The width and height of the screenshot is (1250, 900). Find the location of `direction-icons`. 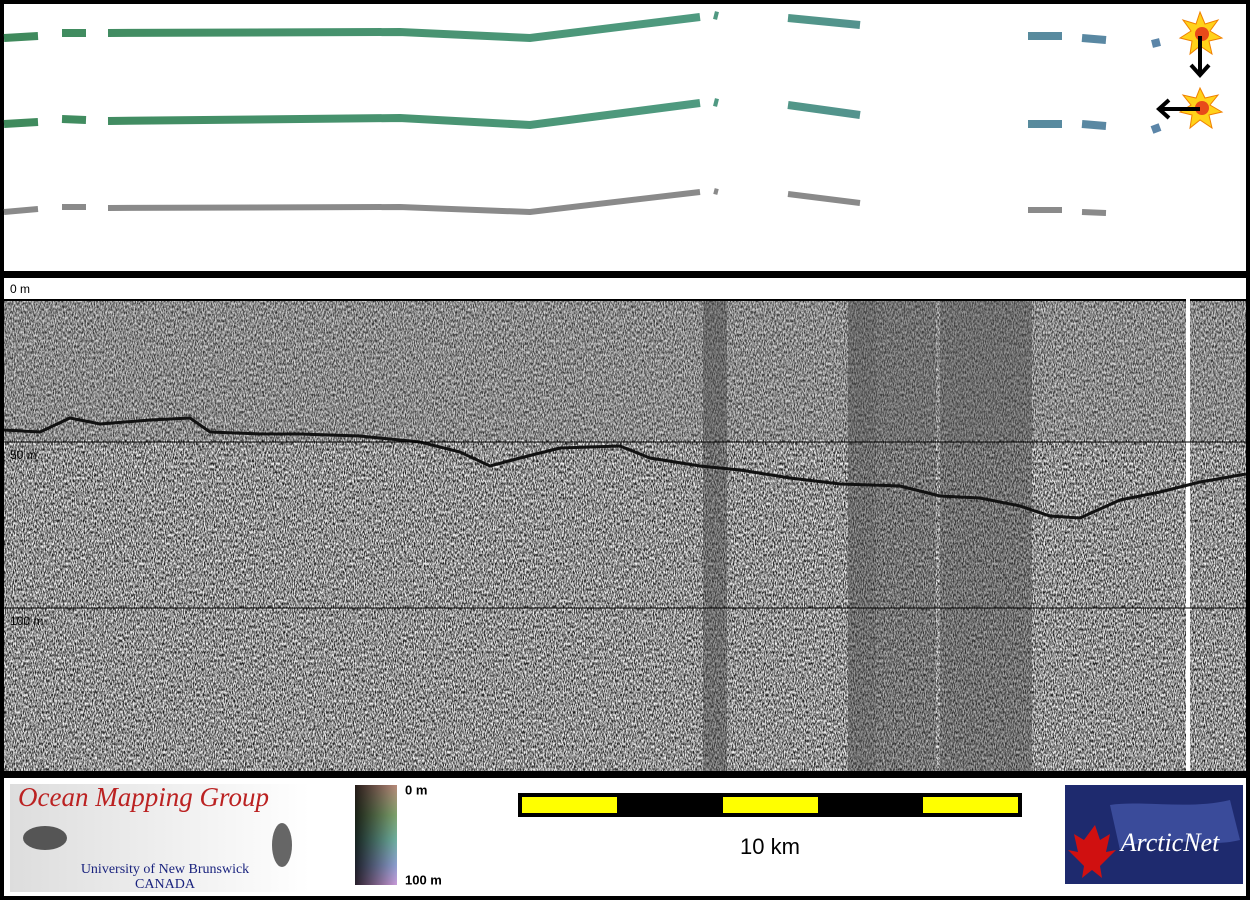

direction-icons is located at coordinates (1190, 70).